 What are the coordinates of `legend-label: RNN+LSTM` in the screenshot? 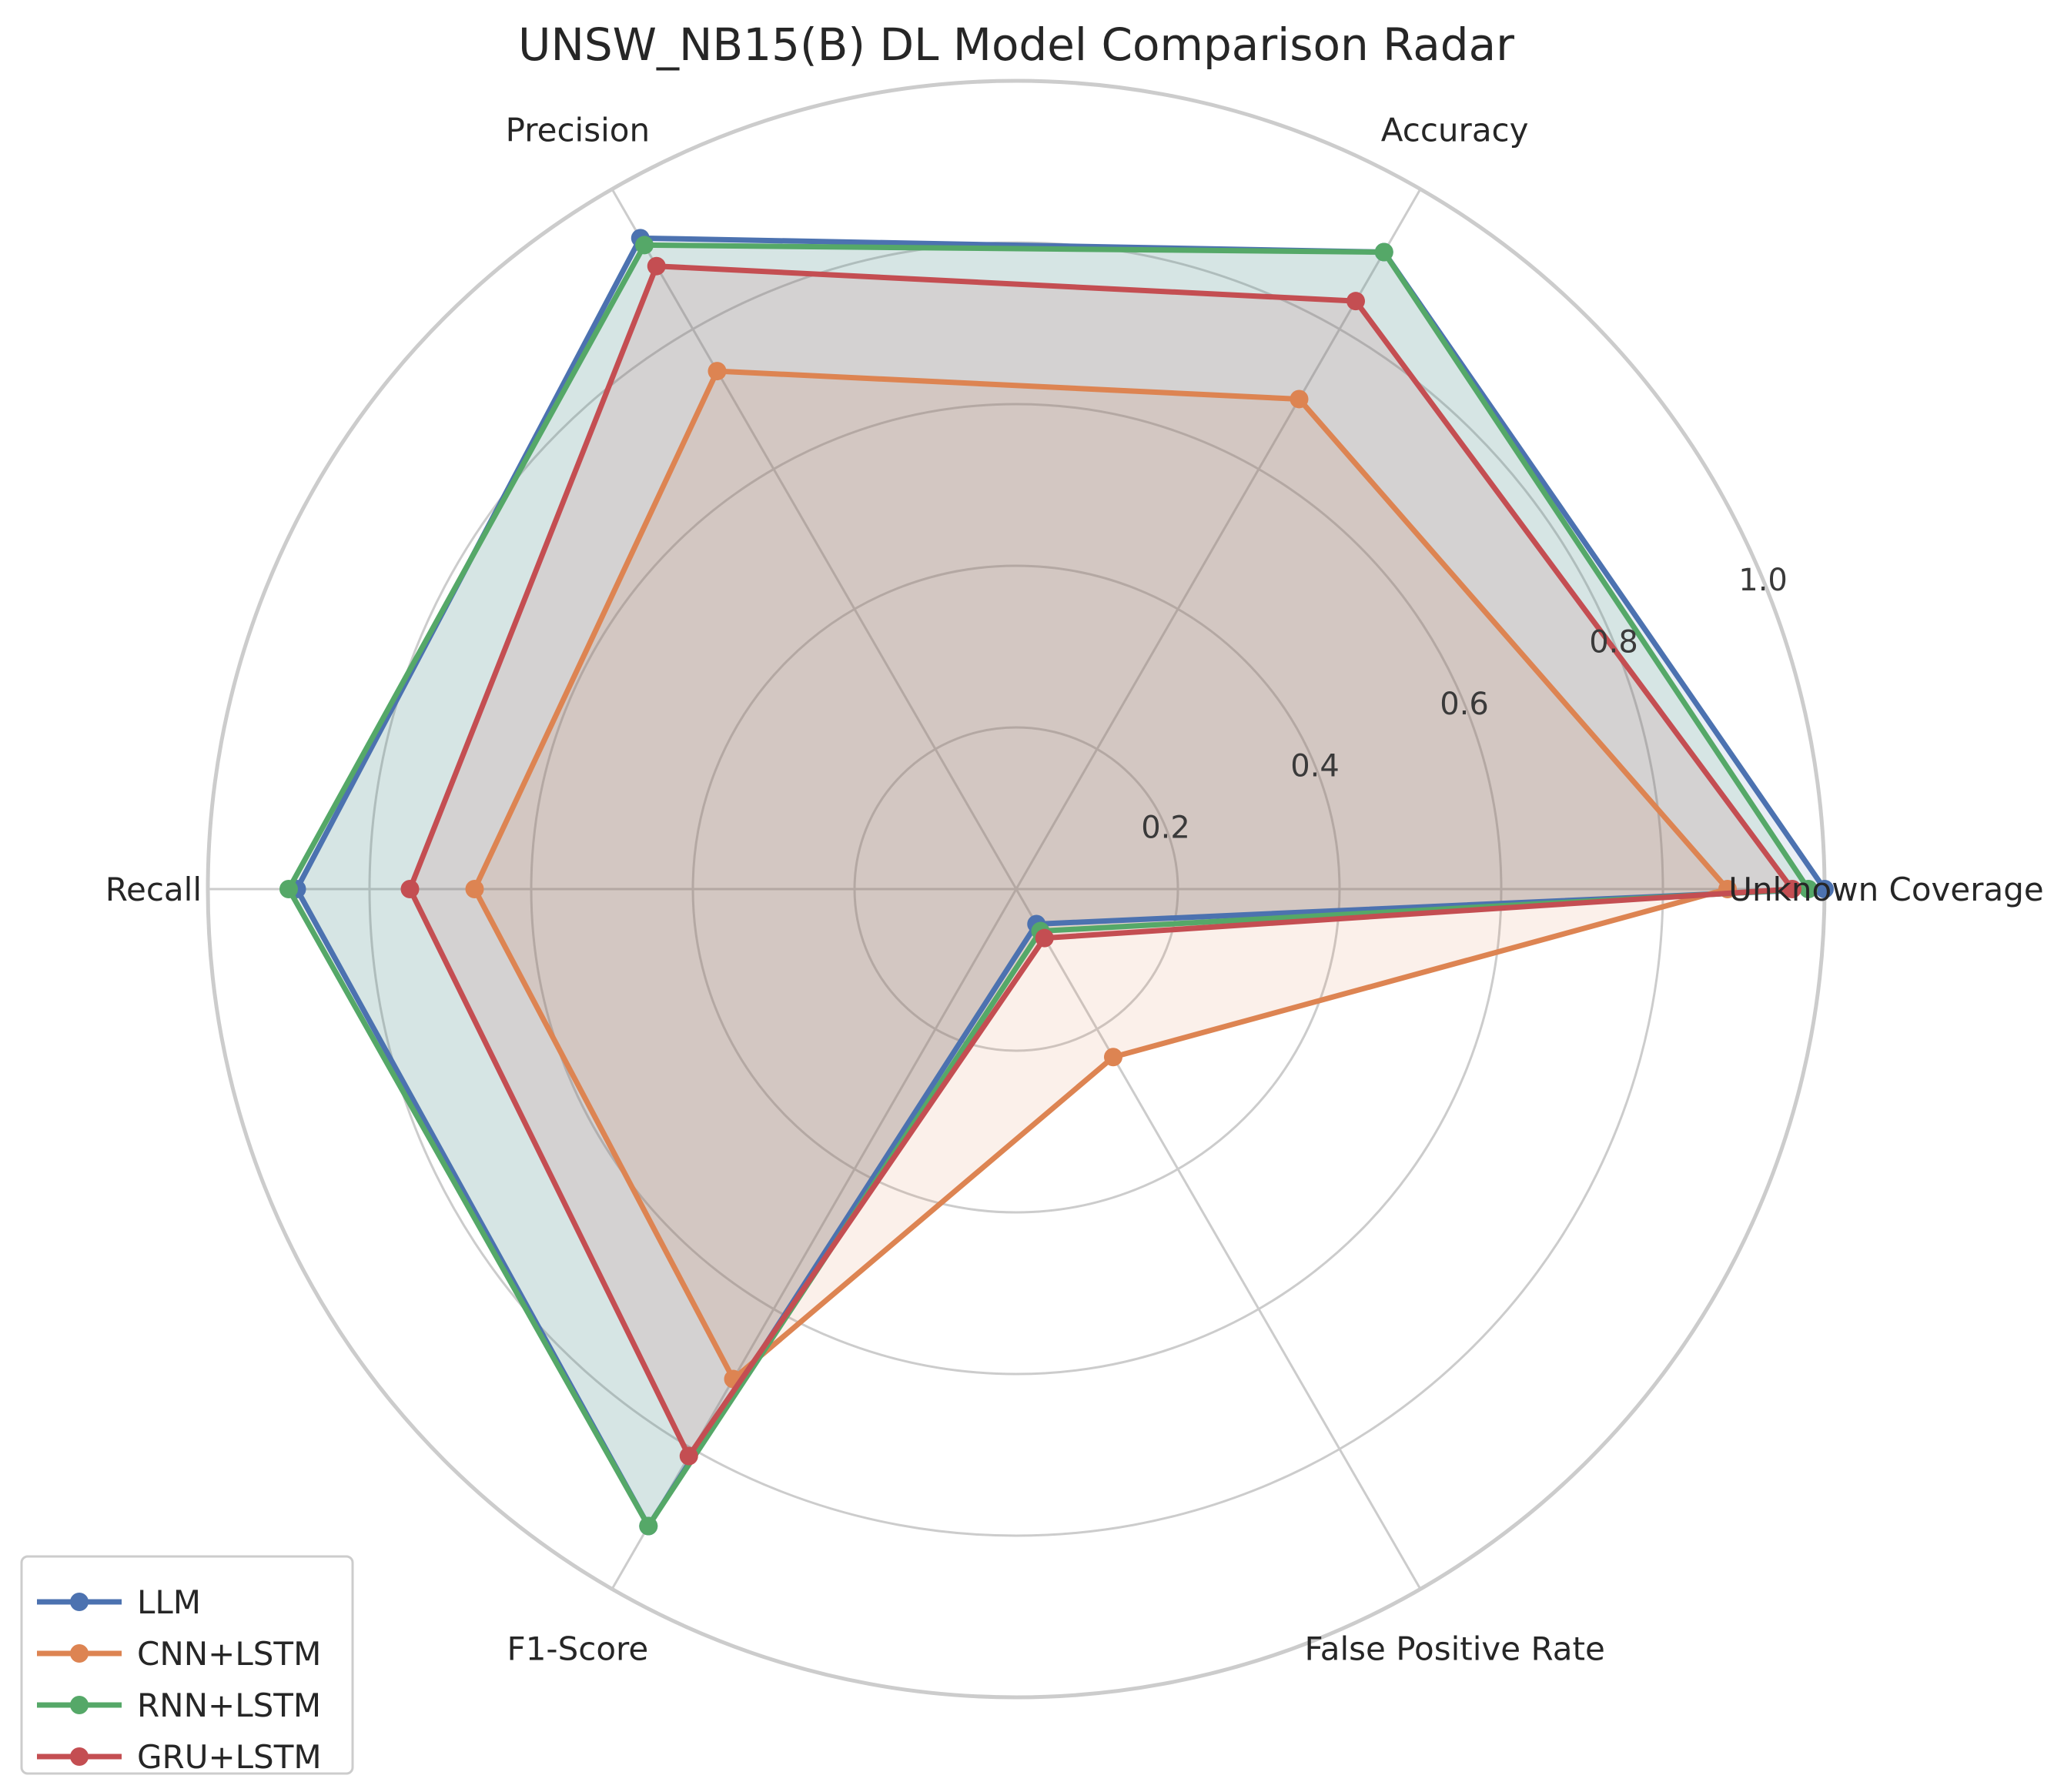 It's located at (229, 1705).